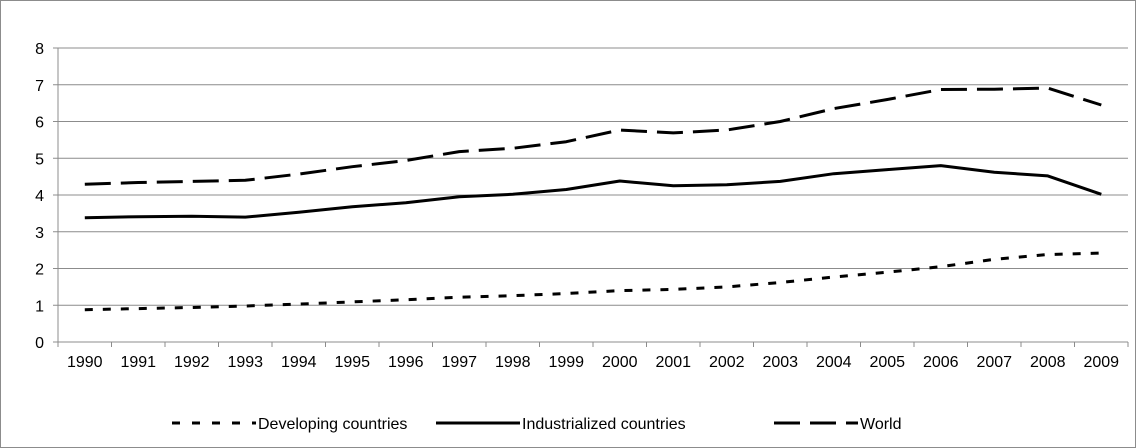  Describe the element at coordinates (299, 362) in the screenshot. I see `x-tick-label: 1994` at that location.